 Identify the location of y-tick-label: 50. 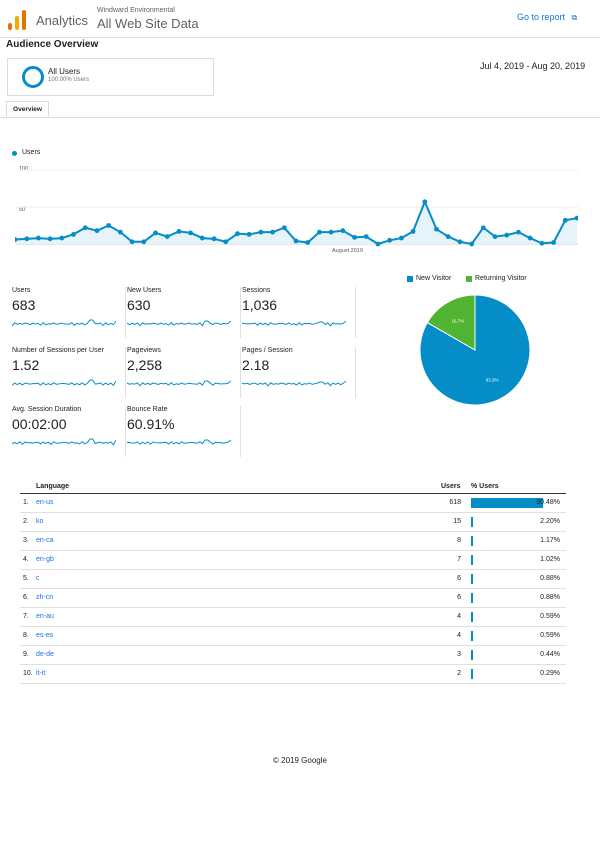
(22, 210).